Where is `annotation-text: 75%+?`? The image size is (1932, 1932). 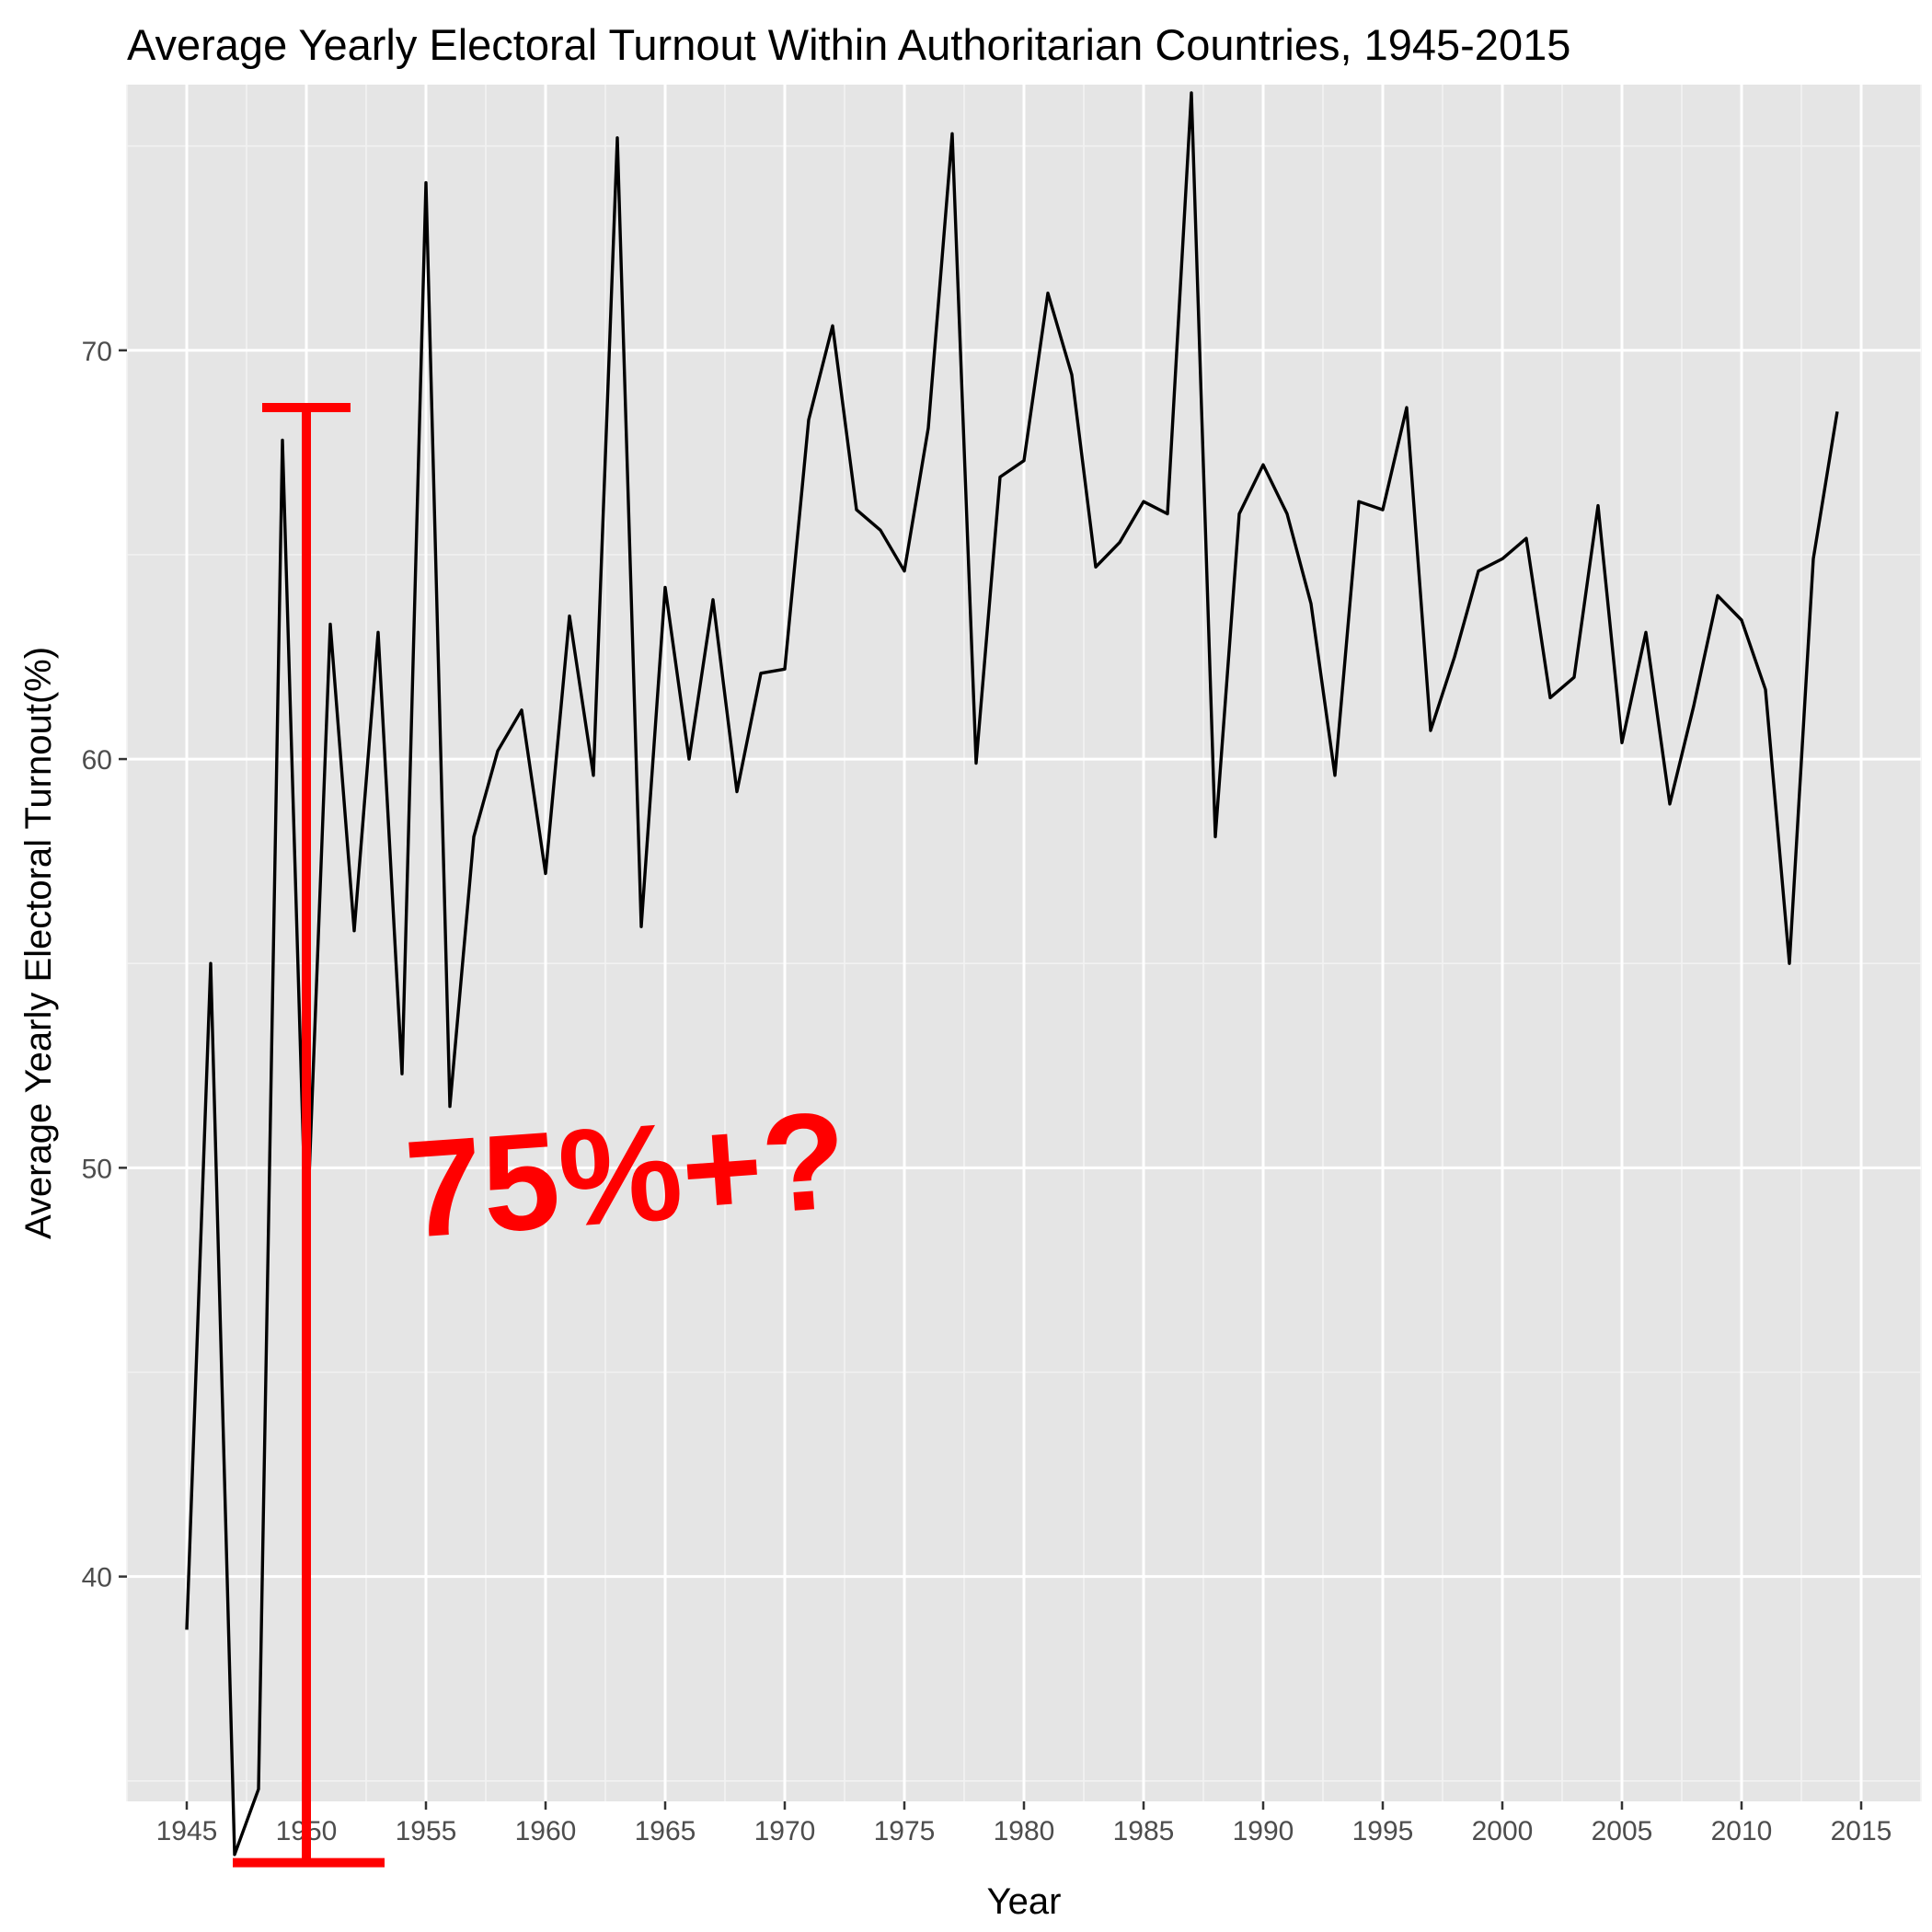 annotation-text: 75%+? is located at coordinates (626, 1174).